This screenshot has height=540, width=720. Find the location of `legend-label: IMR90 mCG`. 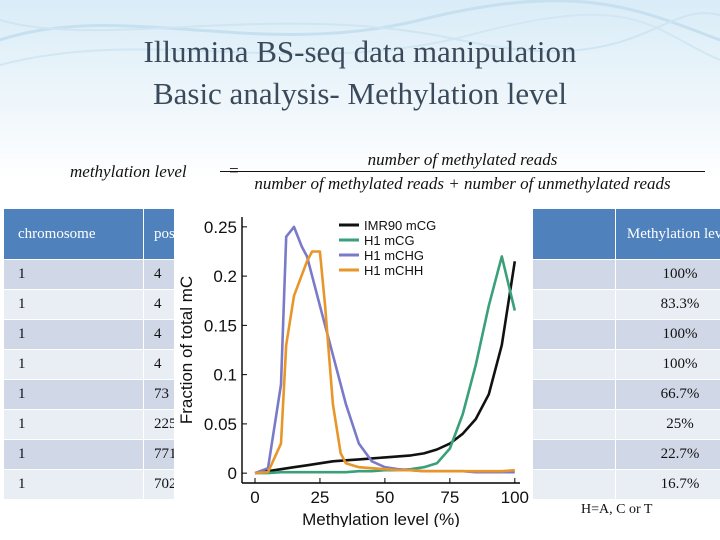

legend-label: IMR90 mCG is located at coordinates (400, 225).